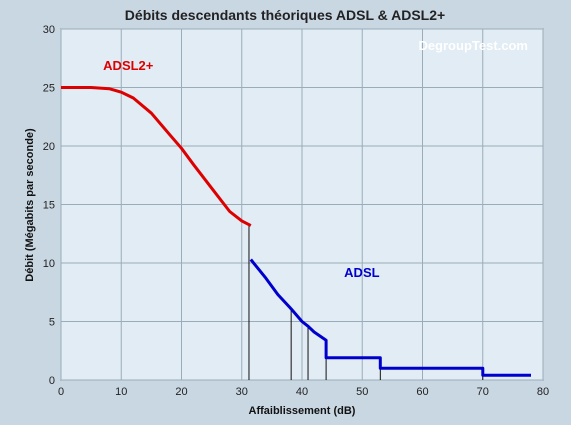 Image resolution: width=571 pixels, height=425 pixels. Describe the element at coordinates (128, 65) in the screenshot. I see `series-label: ADSL2+` at that location.